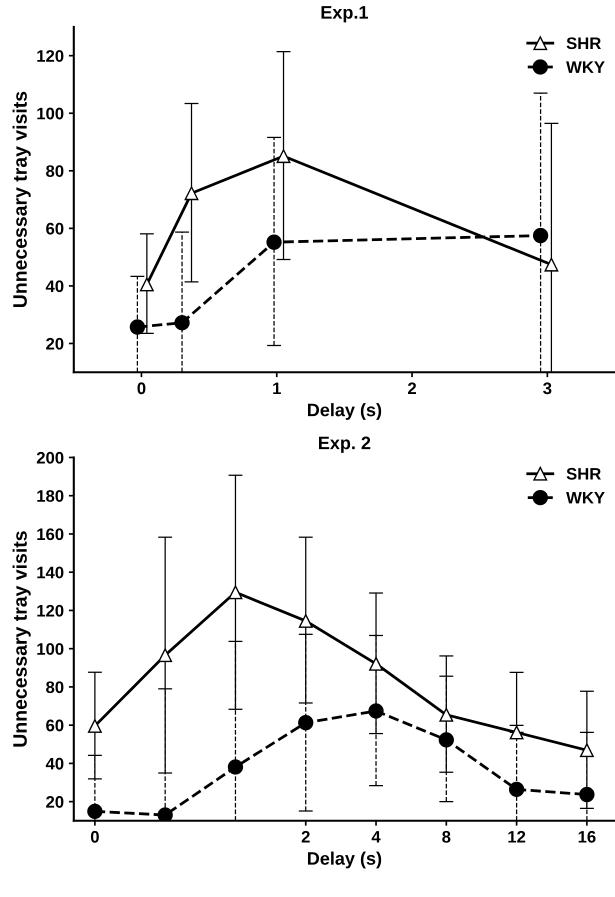 This screenshot has width=615, height=897. I want to click on x-tick-label: 16, so click(587, 836).